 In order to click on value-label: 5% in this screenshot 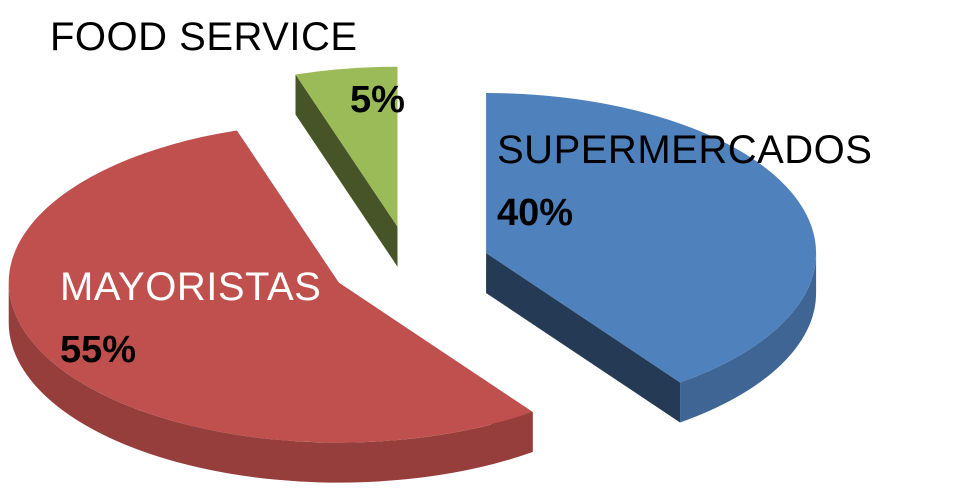, I will do `click(377, 100)`.